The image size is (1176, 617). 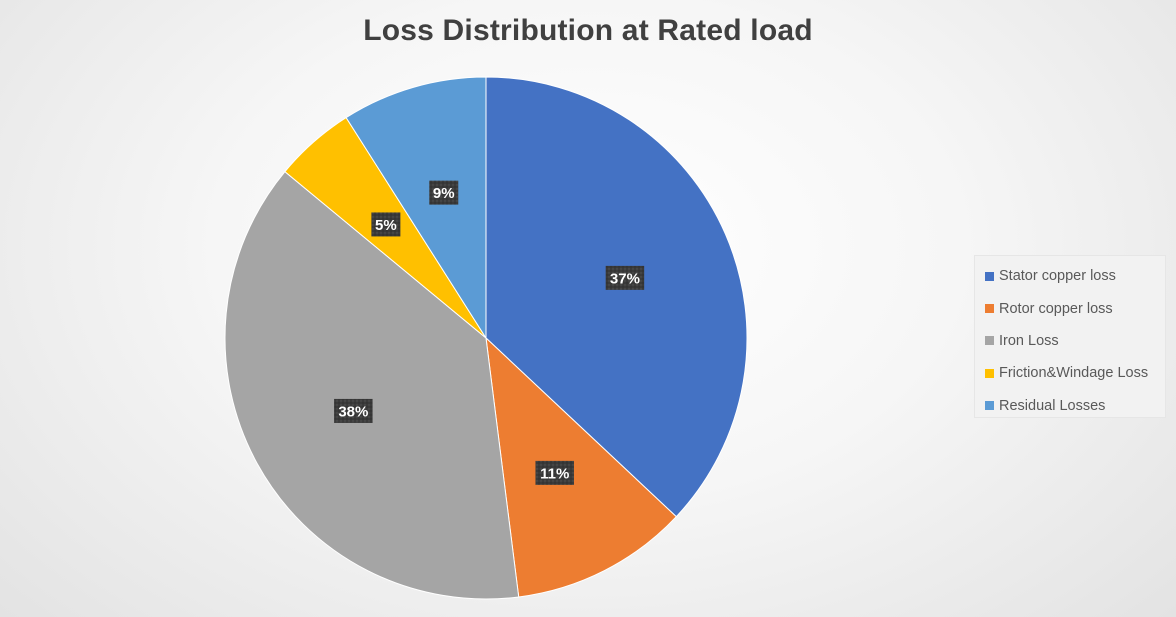 I want to click on legend-item: Friction&Windage Loss, so click(x=1075, y=373).